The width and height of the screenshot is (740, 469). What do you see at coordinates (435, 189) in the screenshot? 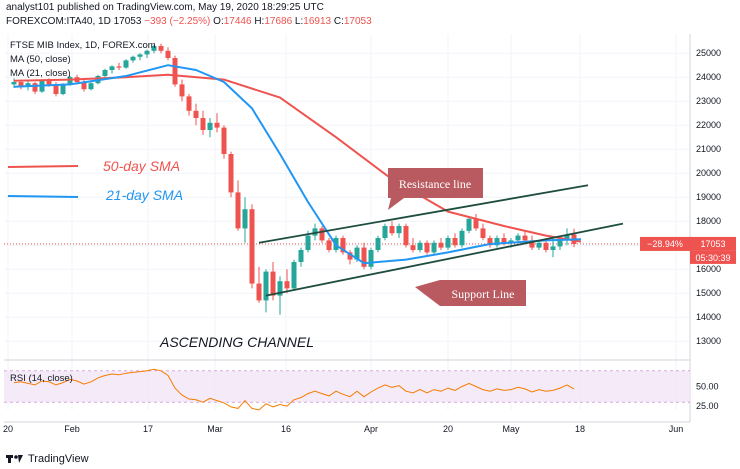
I see `resistance-callout` at bounding box center [435, 189].